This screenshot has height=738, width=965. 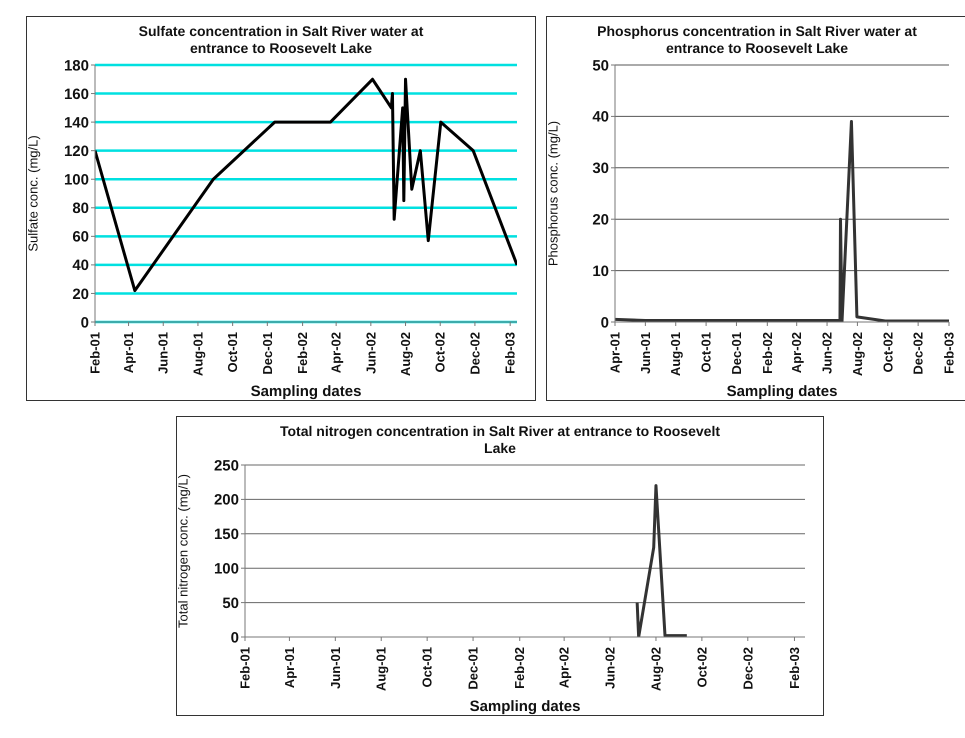 What do you see at coordinates (76, 151) in the screenshot?
I see `y-tick-label: 120` at bounding box center [76, 151].